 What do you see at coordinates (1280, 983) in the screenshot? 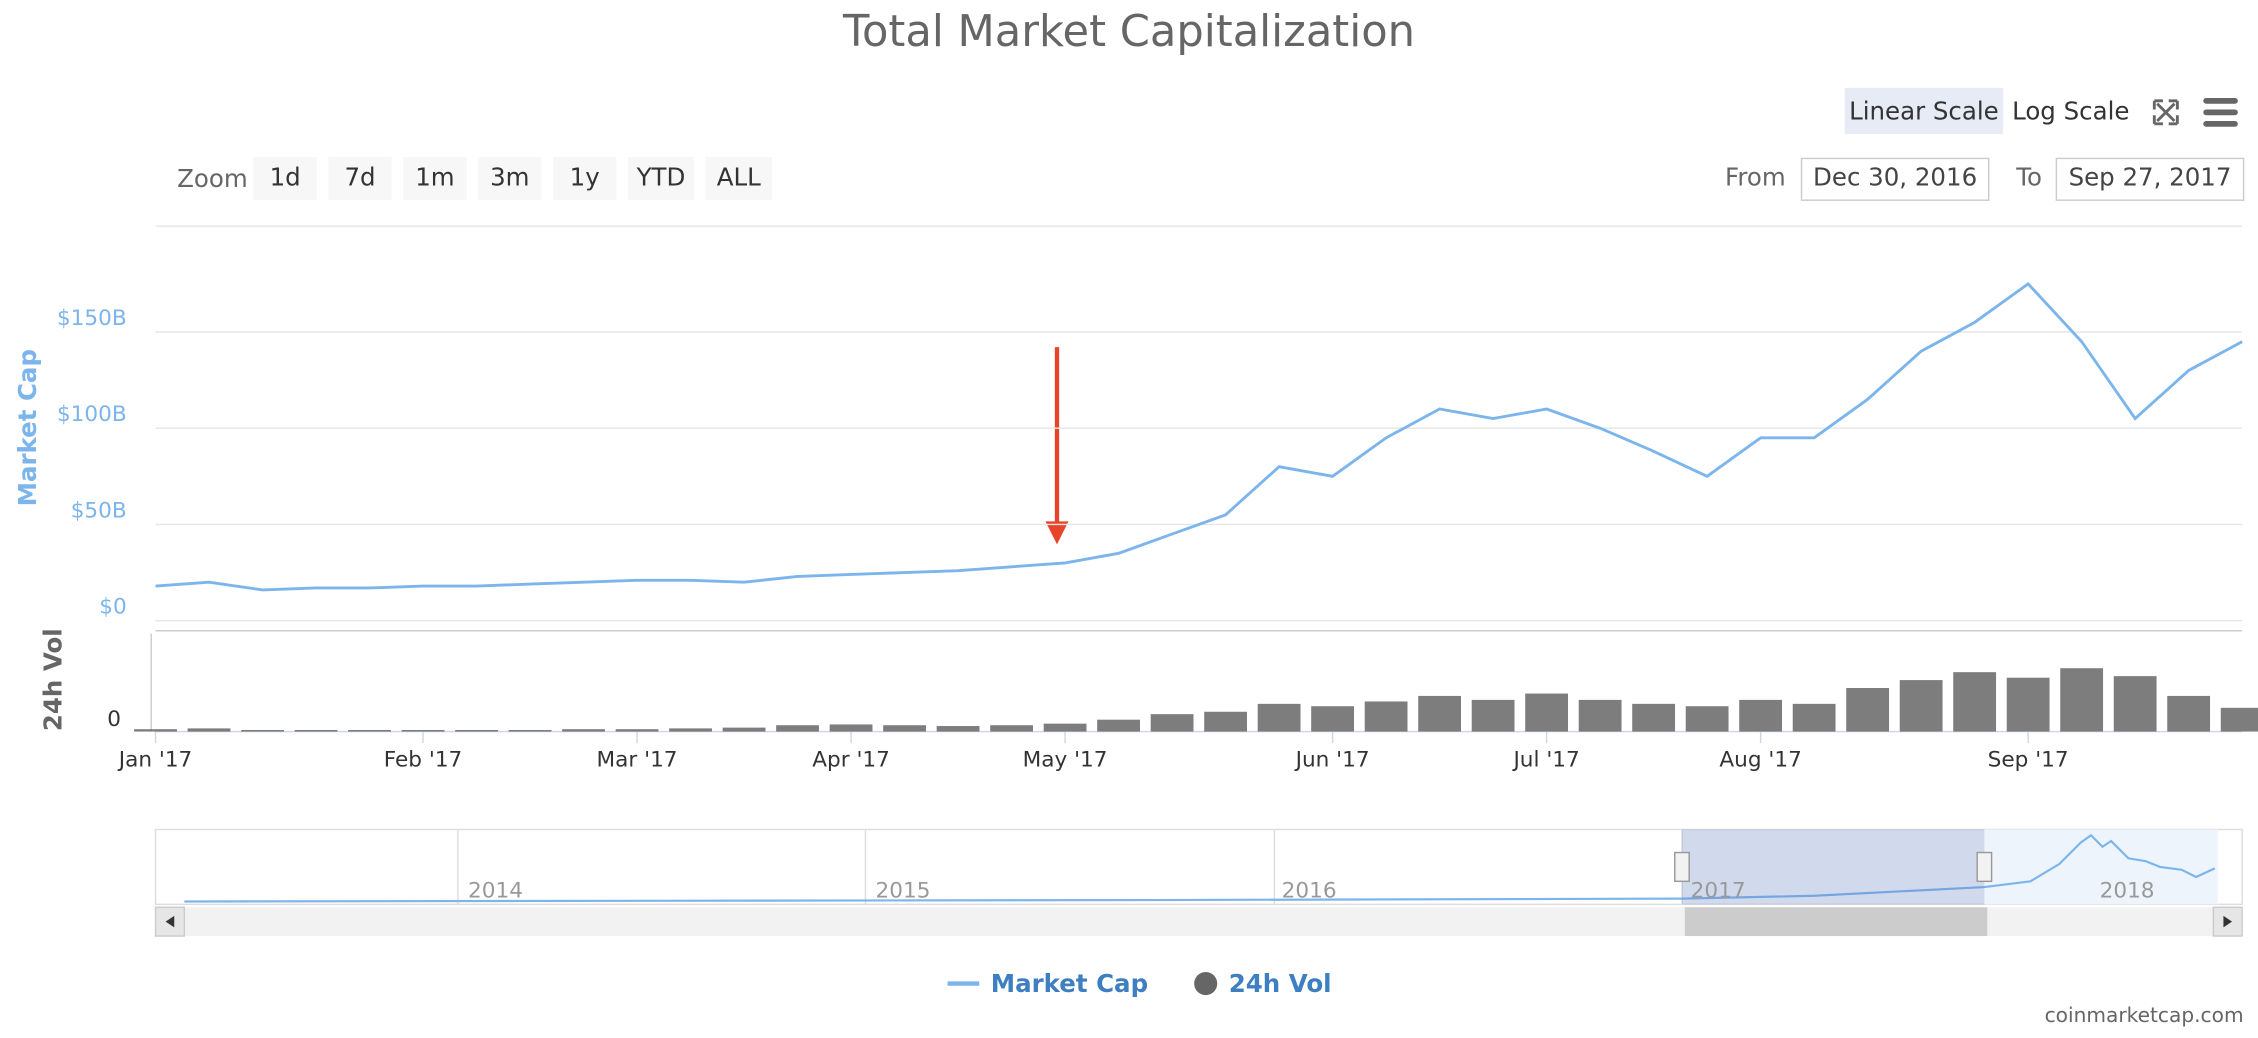
I see `legend-label: 24h Vol` at bounding box center [1280, 983].